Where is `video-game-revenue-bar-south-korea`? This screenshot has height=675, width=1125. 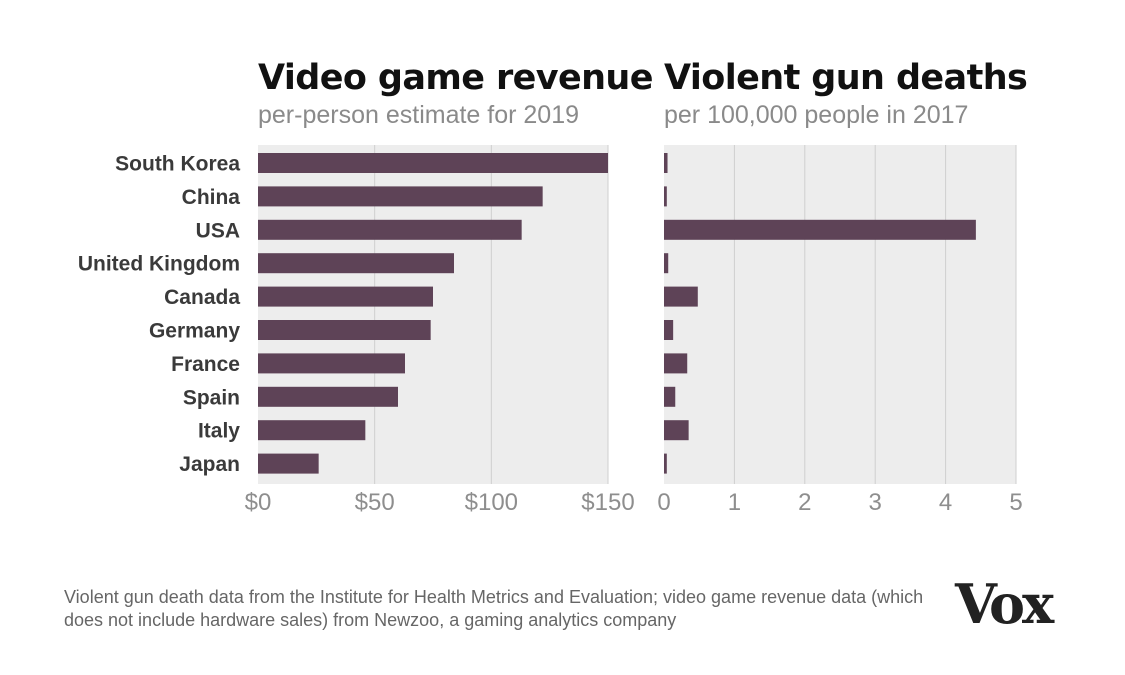 video-game-revenue-bar-south-korea is located at coordinates (433, 163).